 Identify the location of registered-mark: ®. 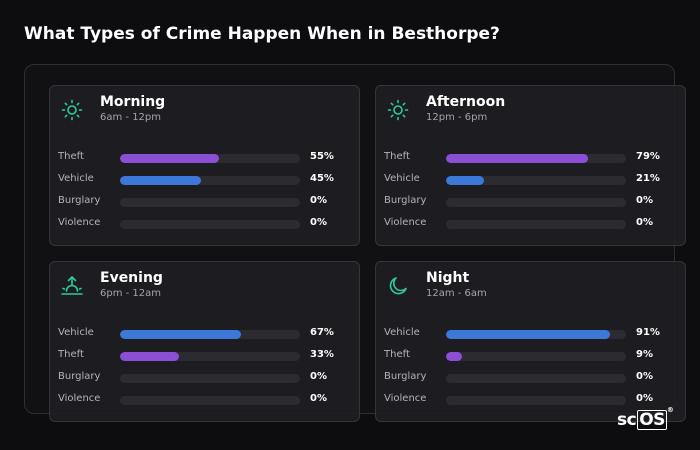
(670, 410).